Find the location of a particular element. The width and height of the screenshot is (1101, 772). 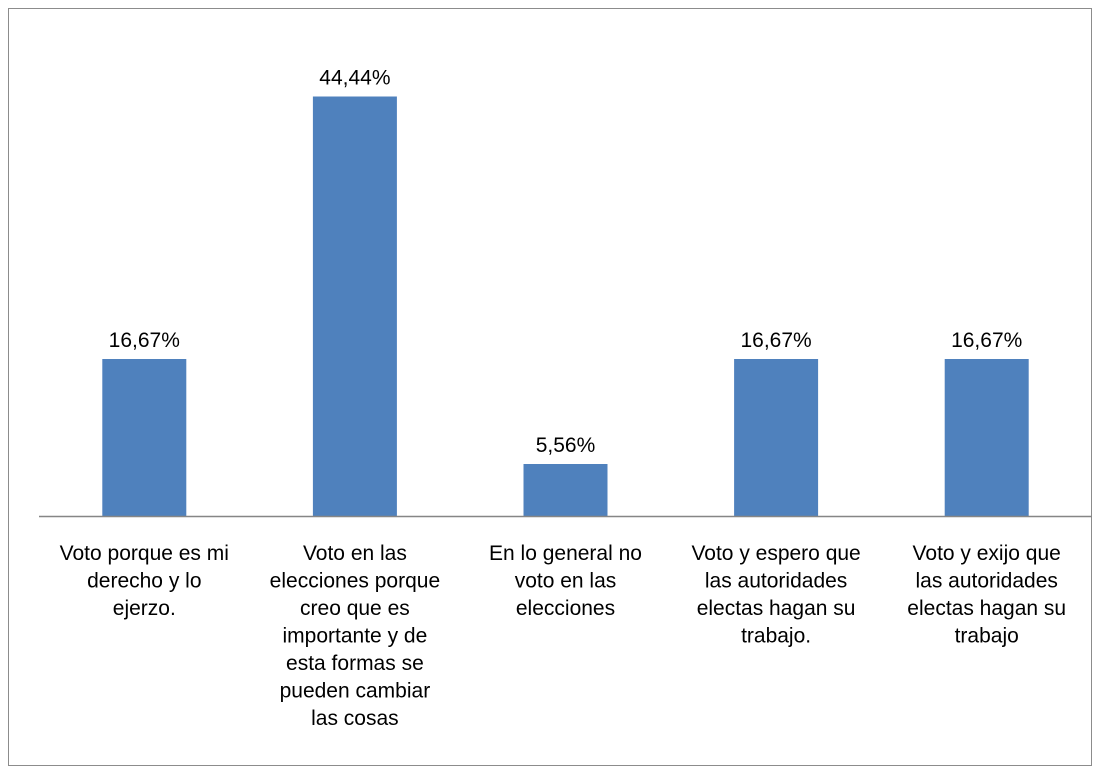

category-label-line: voto en las is located at coordinates (566, 581).